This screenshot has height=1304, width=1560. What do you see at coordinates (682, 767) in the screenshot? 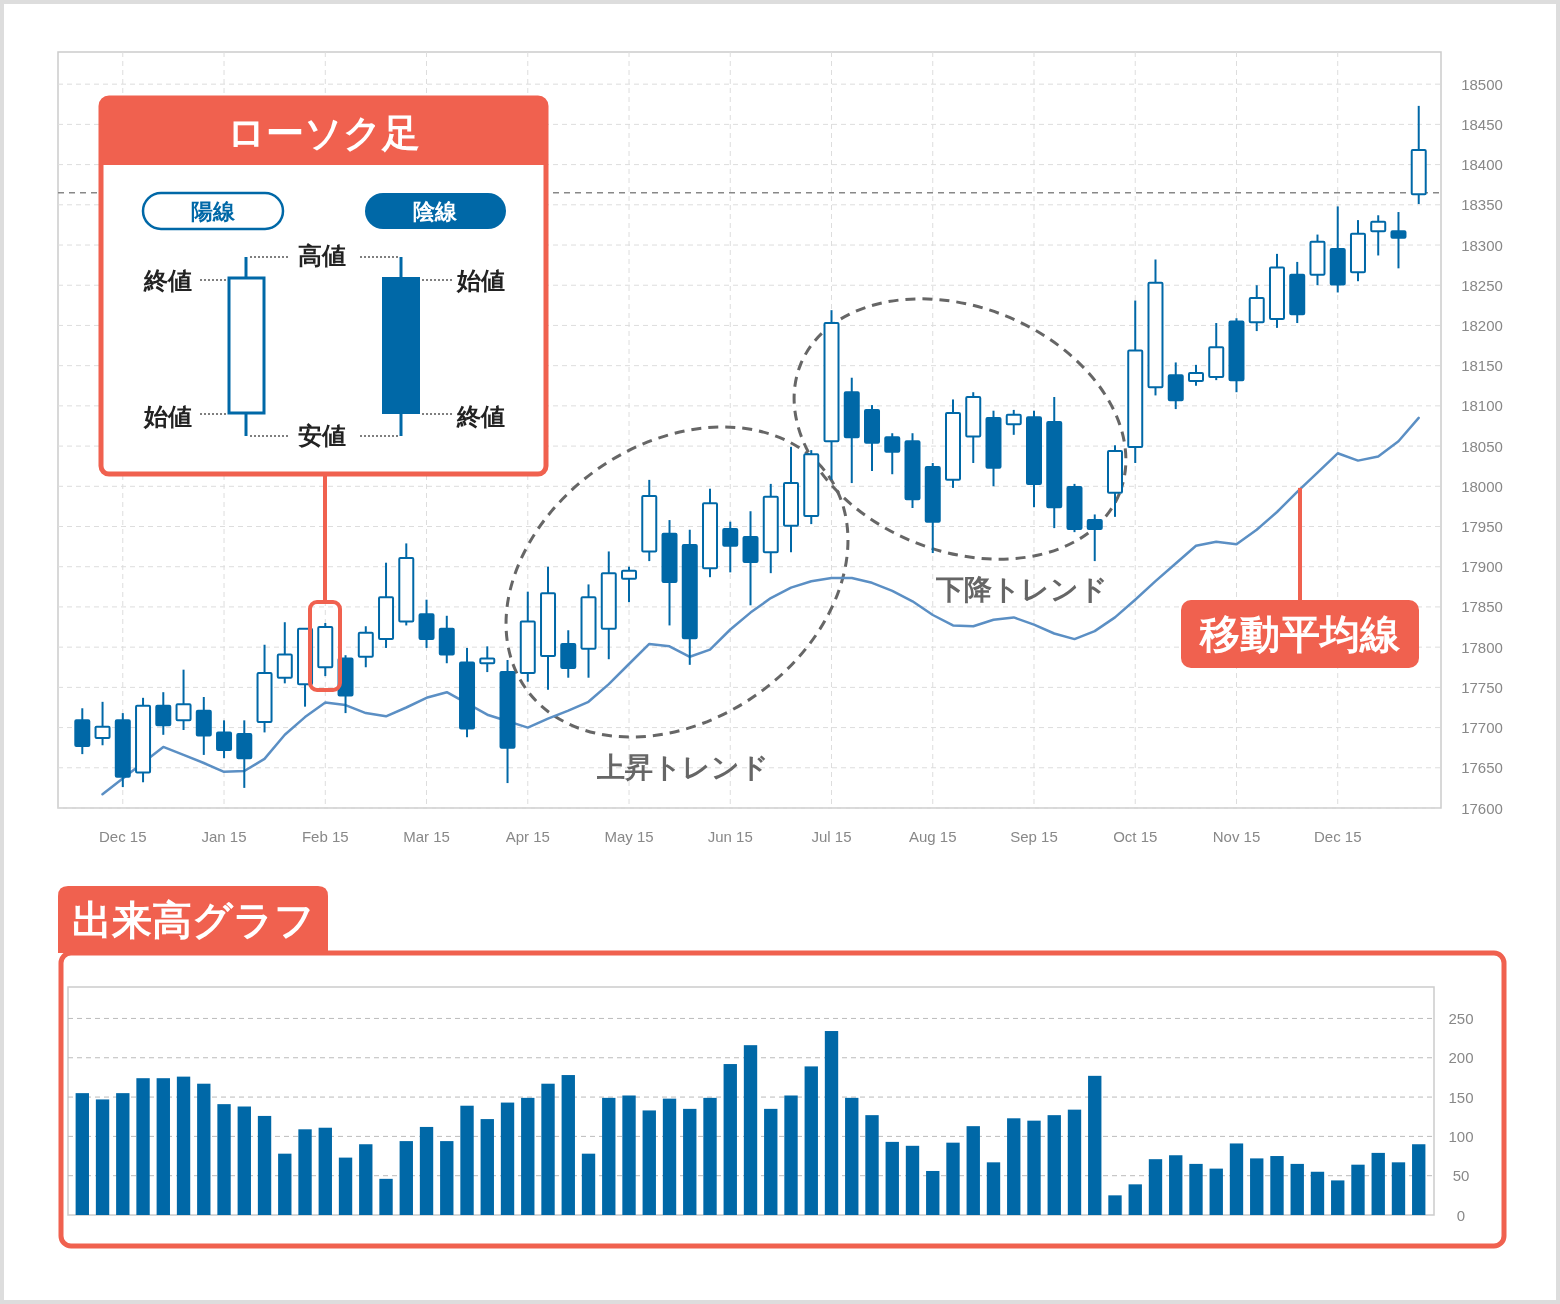
I see `annotation: 上昇トレンド` at bounding box center [682, 767].